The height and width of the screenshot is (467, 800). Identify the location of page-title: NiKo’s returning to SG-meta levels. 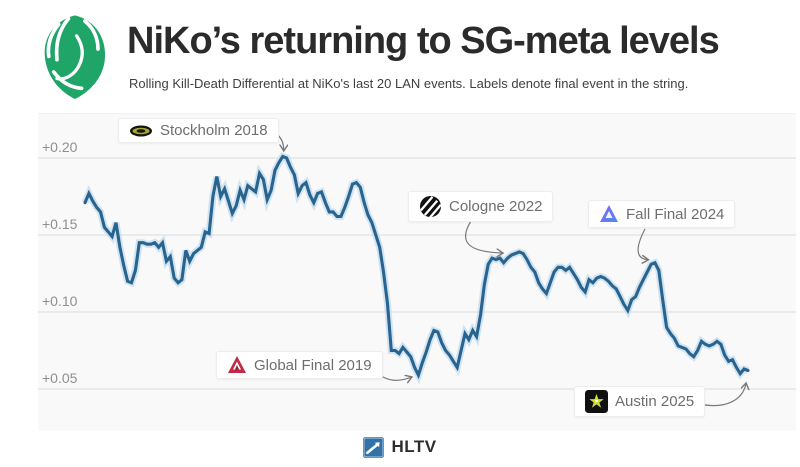
(423, 41).